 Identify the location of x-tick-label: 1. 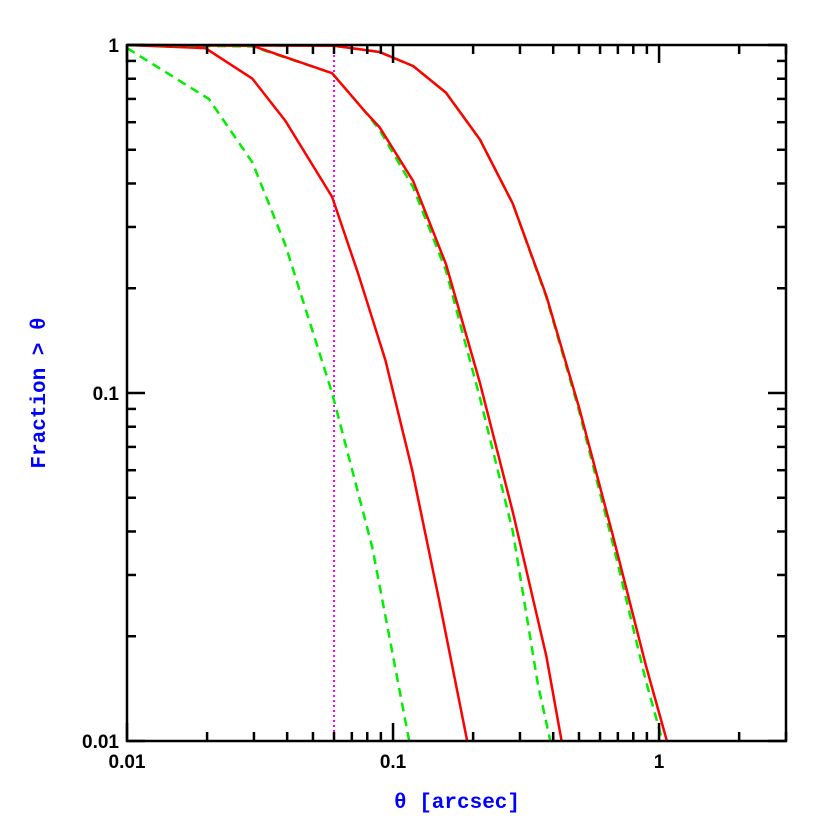
(659, 762).